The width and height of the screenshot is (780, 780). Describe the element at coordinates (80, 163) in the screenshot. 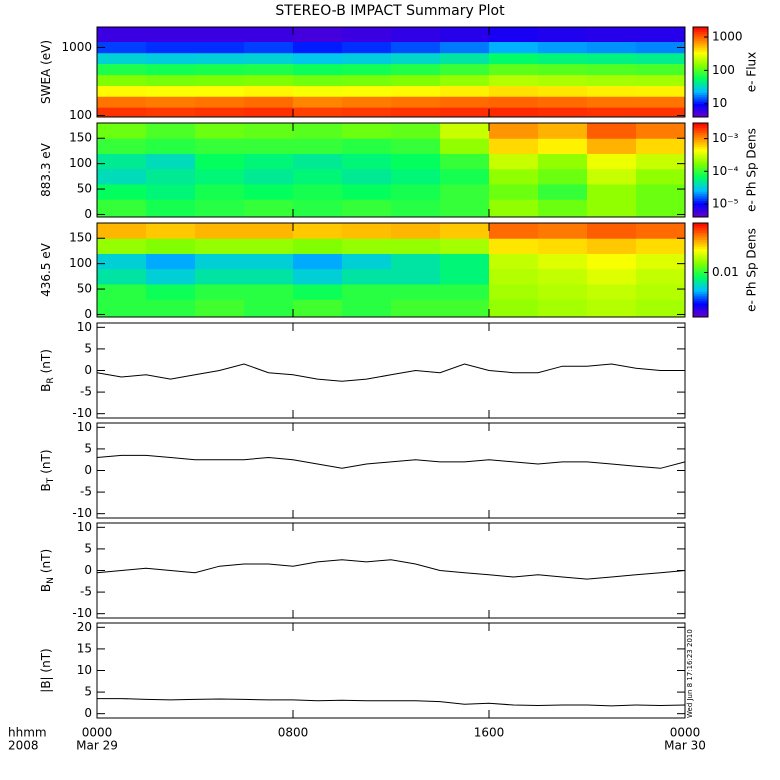

I see `y-tick-label: 100` at that location.